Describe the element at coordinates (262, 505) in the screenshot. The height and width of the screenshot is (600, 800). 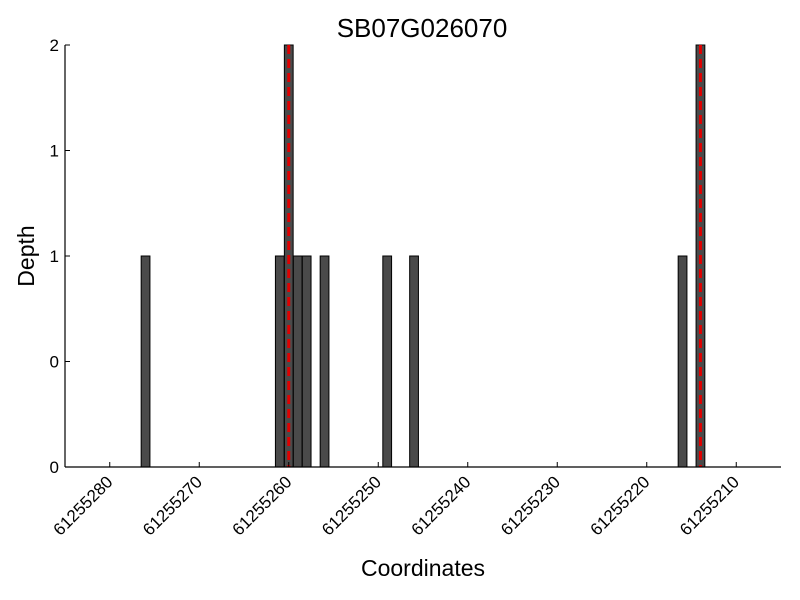
I see `x-tick-label: 61255260` at that location.